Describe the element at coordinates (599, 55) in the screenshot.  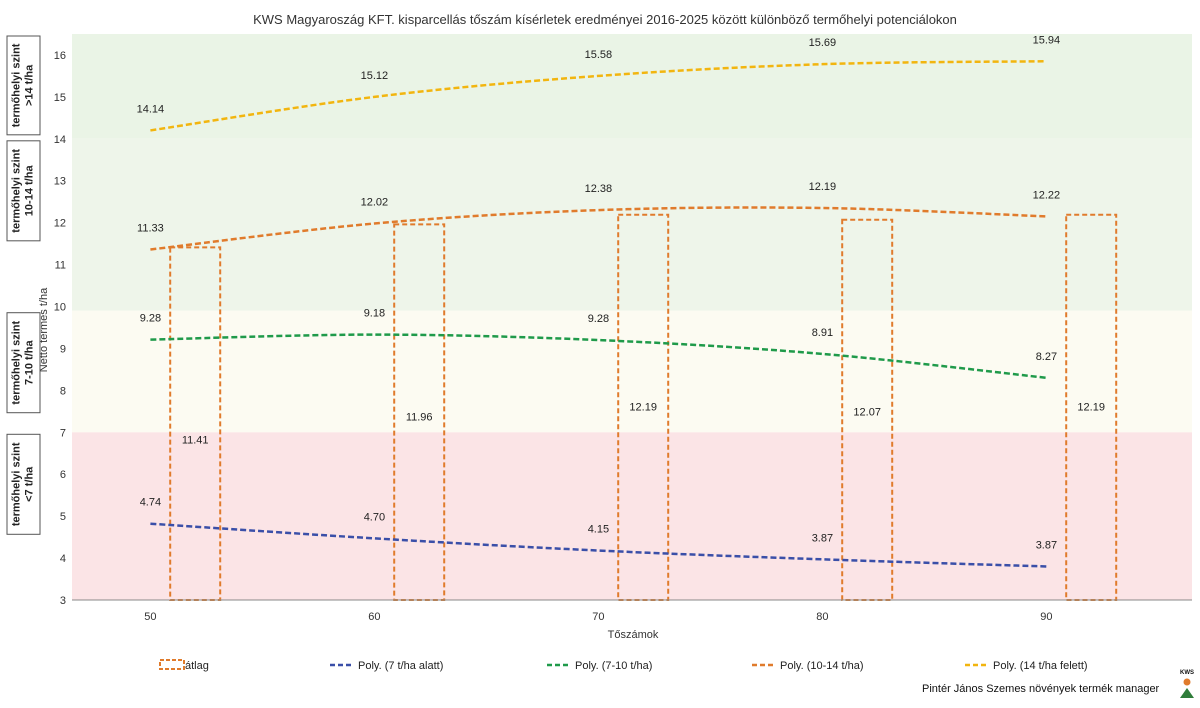
I see `data-label: 15.58` at that location.